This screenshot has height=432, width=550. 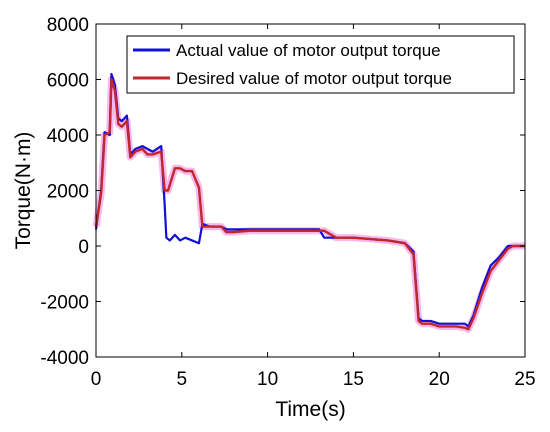 What do you see at coordinates (68, 192) in the screenshot?
I see `y-tick-label: 2000` at bounding box center [68, 192].